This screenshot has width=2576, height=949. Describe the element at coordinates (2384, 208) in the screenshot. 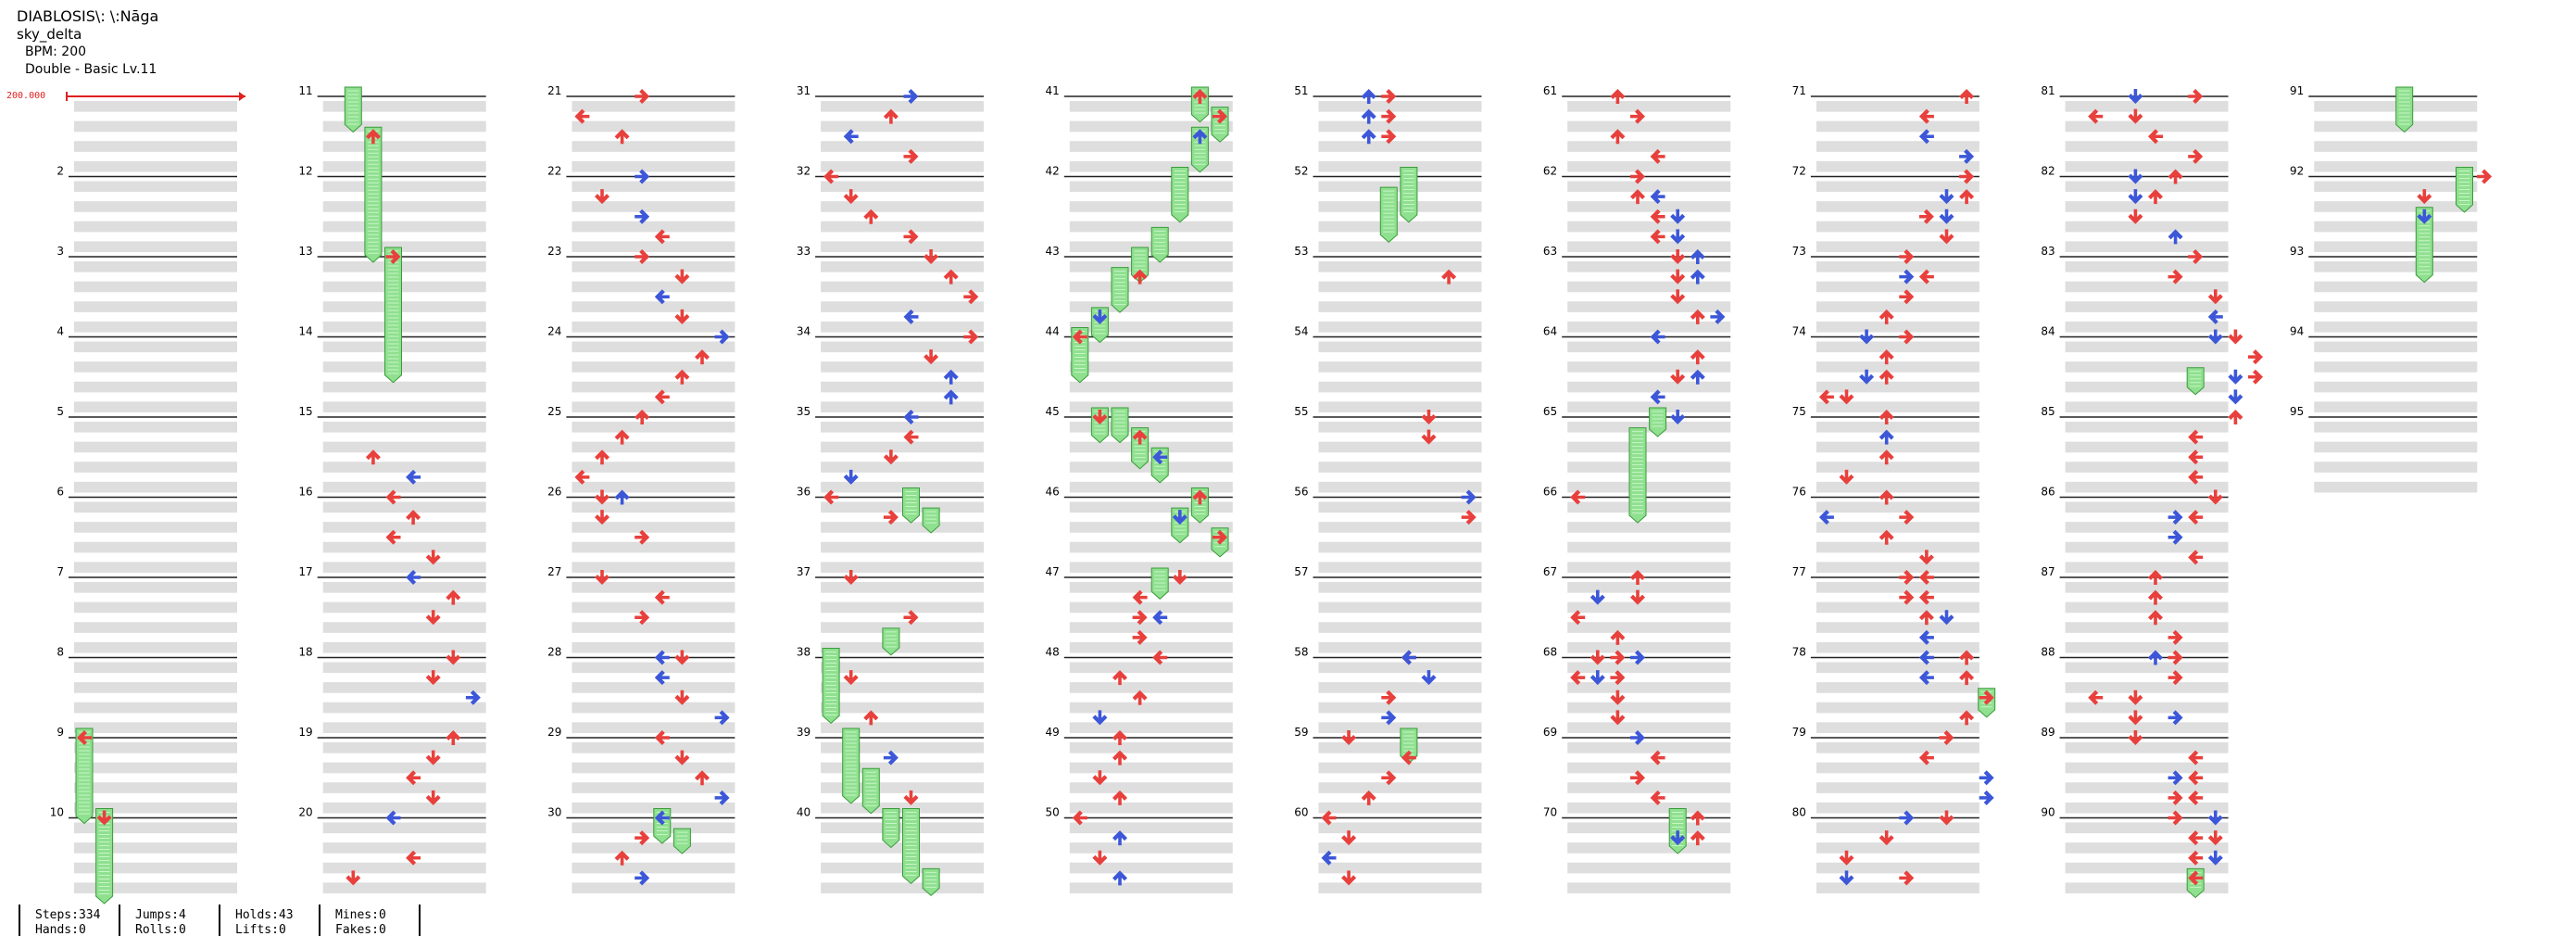

I see `measure-92: 92` at that location.